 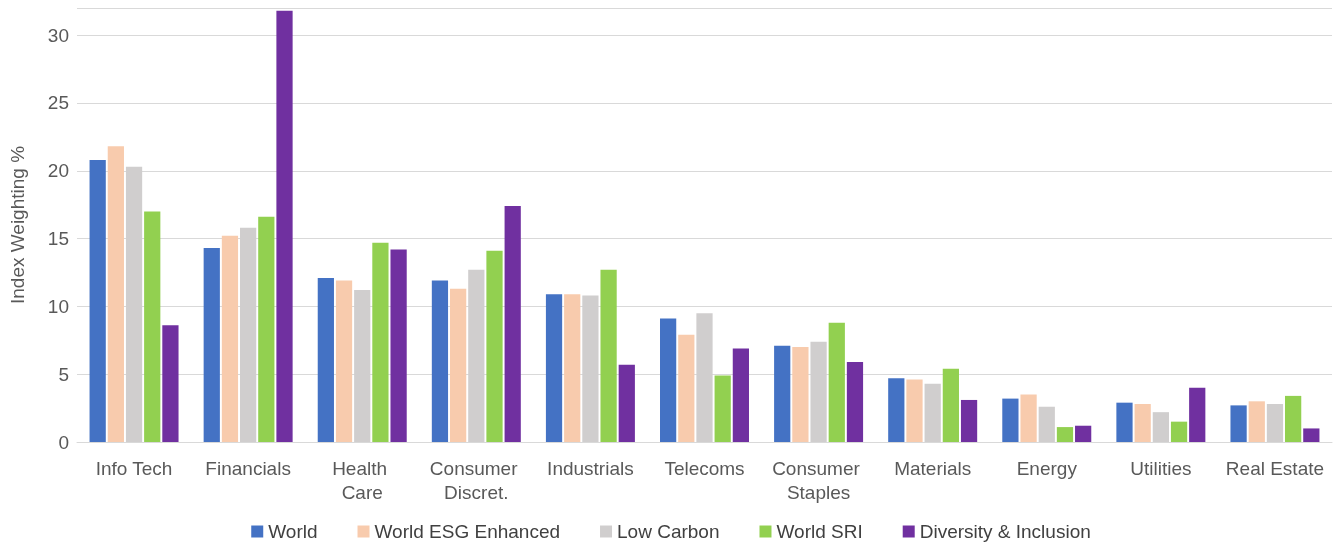 I want to click on y-tick-label: 30, so click(x=58, y=35).